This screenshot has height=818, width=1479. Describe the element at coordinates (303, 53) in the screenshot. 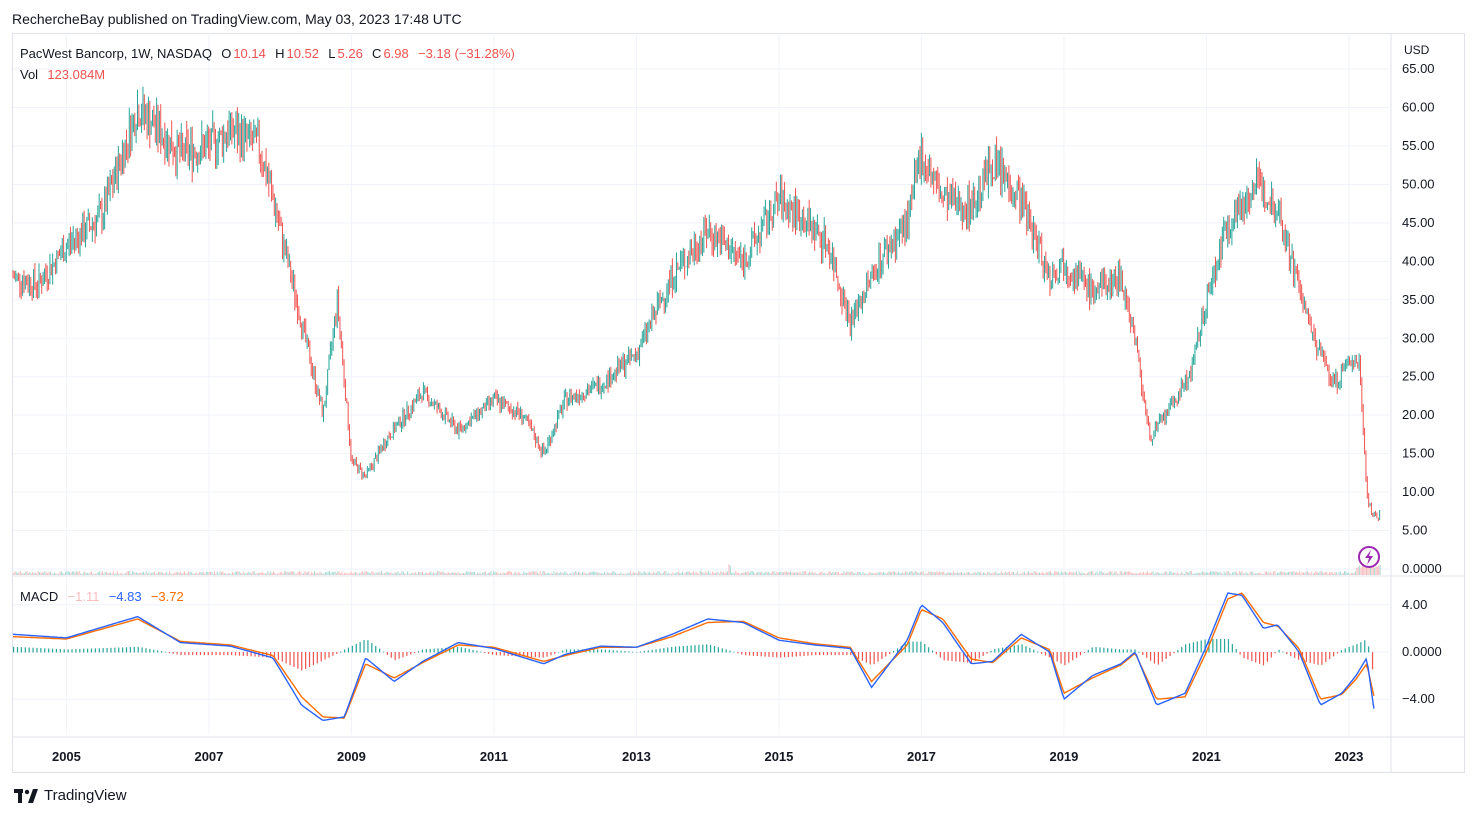

I see `high-value: 10.52` at that location.